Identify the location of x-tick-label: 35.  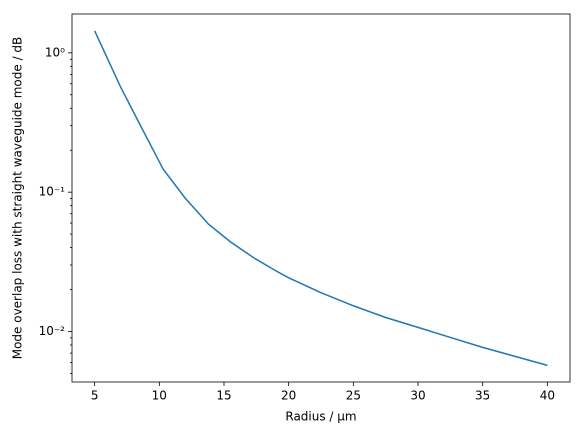
(482, 396).